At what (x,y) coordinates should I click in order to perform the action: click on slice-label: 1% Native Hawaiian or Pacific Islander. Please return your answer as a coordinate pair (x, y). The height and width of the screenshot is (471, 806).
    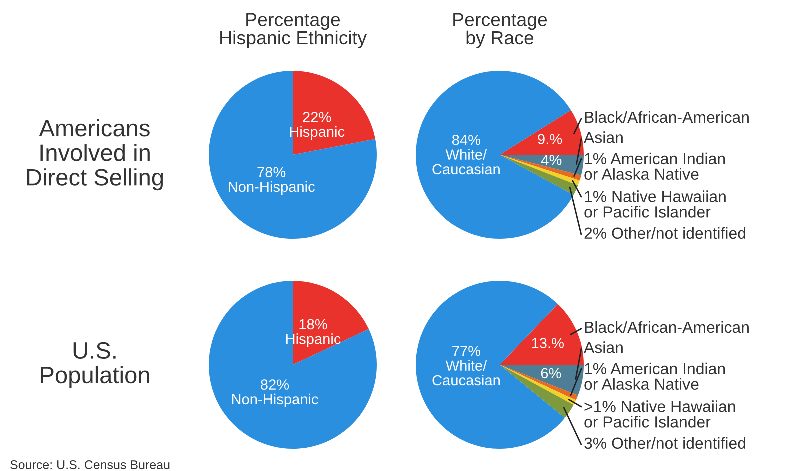
    Looking at the image, I should click on (655, 204).